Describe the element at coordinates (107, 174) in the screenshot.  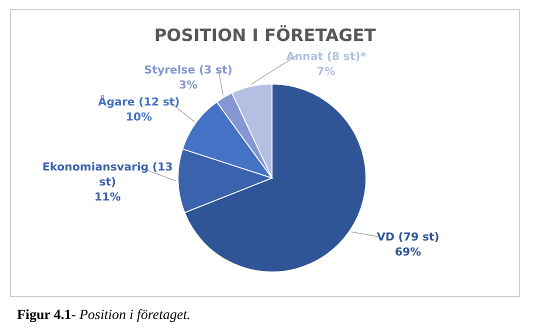
I see `slice-label: Ekonomiansvarig (13 st)` at that location.